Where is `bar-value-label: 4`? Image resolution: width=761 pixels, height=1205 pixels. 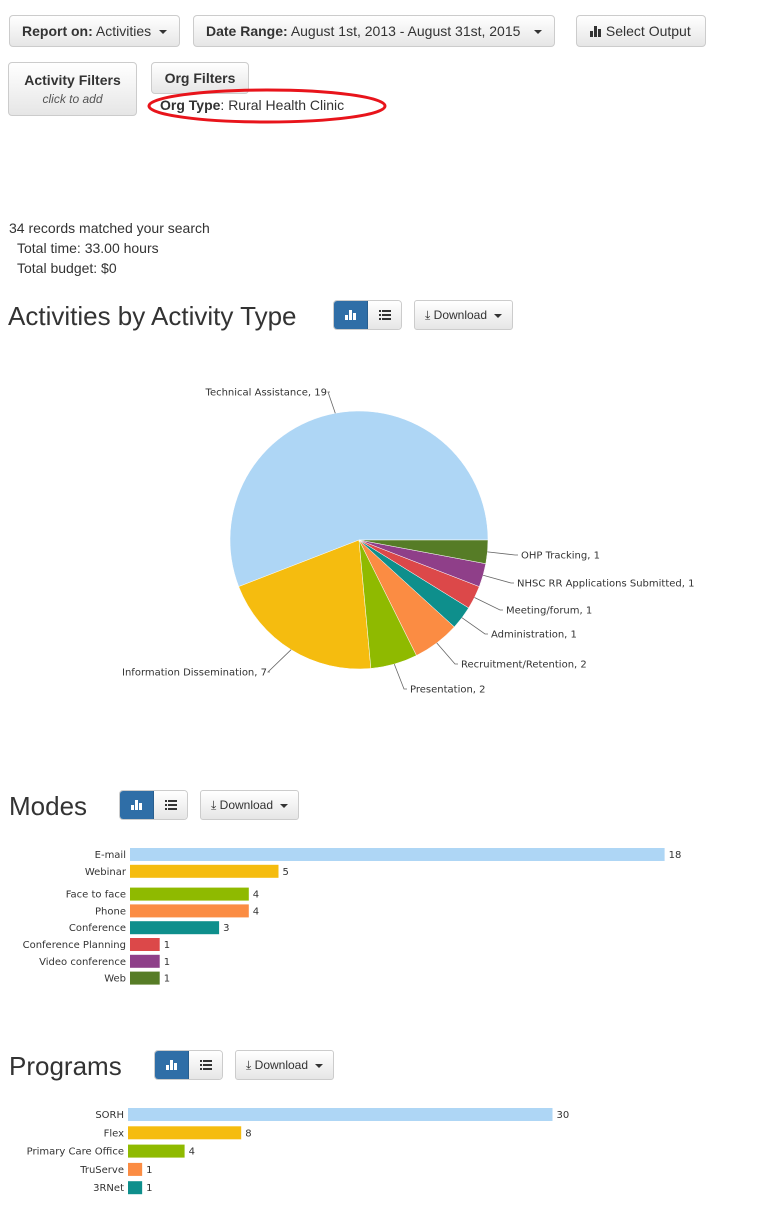 bar-value-label: 4 is located at coordinates (256, 895).